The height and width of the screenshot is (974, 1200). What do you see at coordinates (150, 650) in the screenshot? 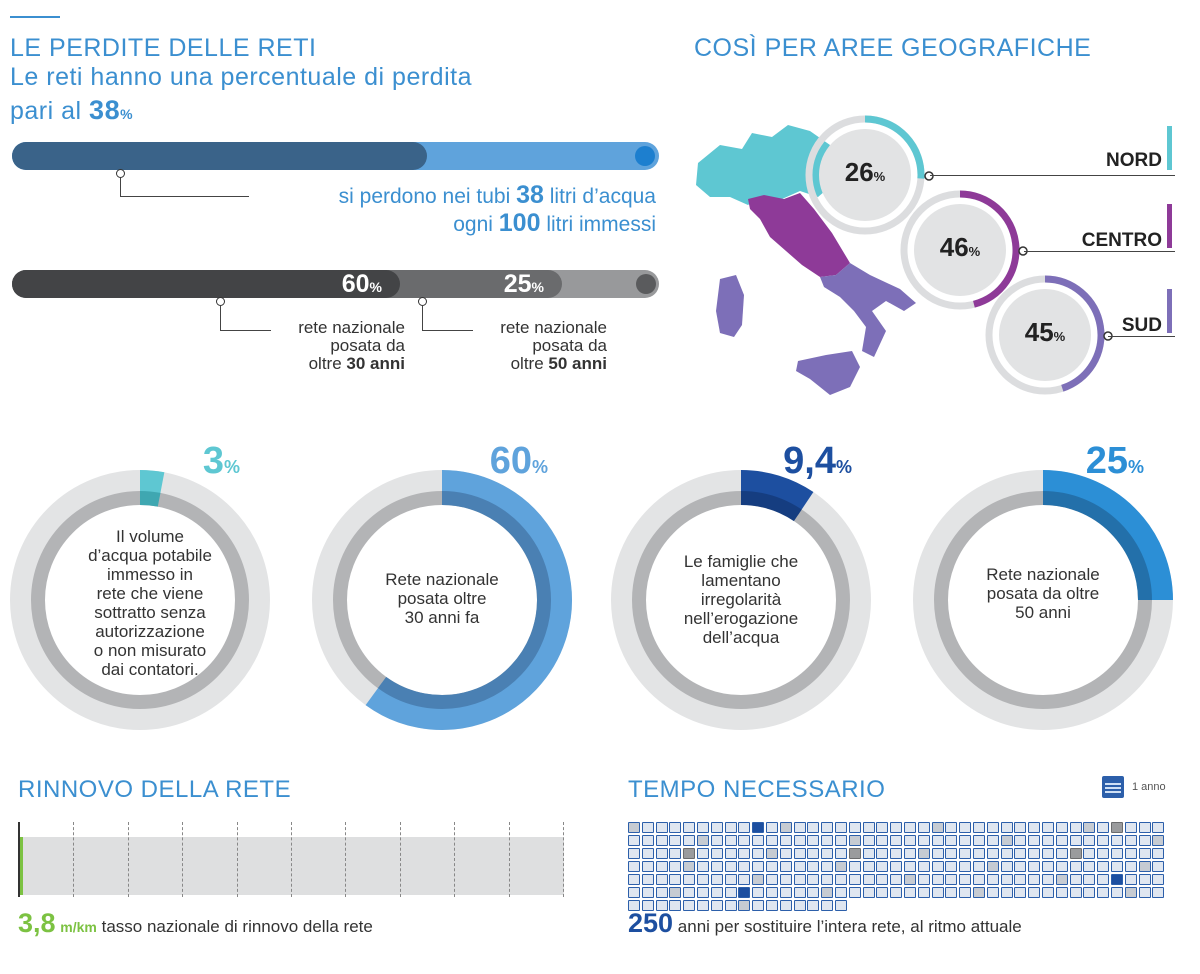
I see `donut-text-line: o non misurato` at bounding box center [150, 650].